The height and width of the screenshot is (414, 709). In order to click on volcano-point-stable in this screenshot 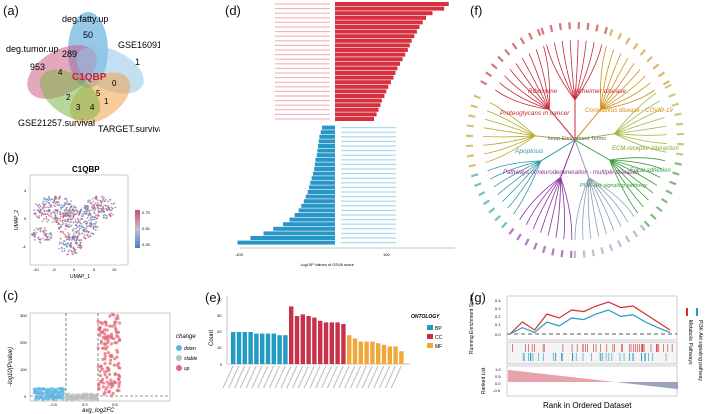, I will do `click(91, 394)`.